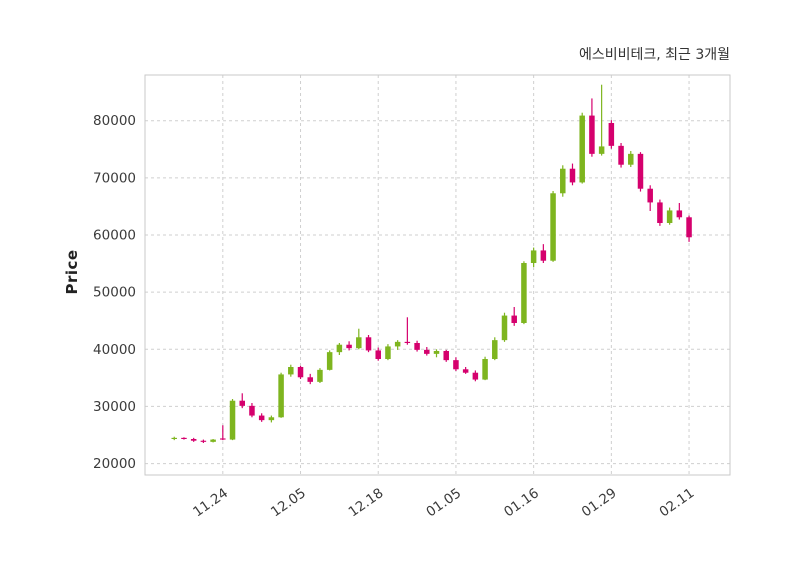 The height and width of the screenshot is (575, 800). Describe the element at coordinates (72, 272) in the screenshot. I see `y-axis-title: Price` at that location.